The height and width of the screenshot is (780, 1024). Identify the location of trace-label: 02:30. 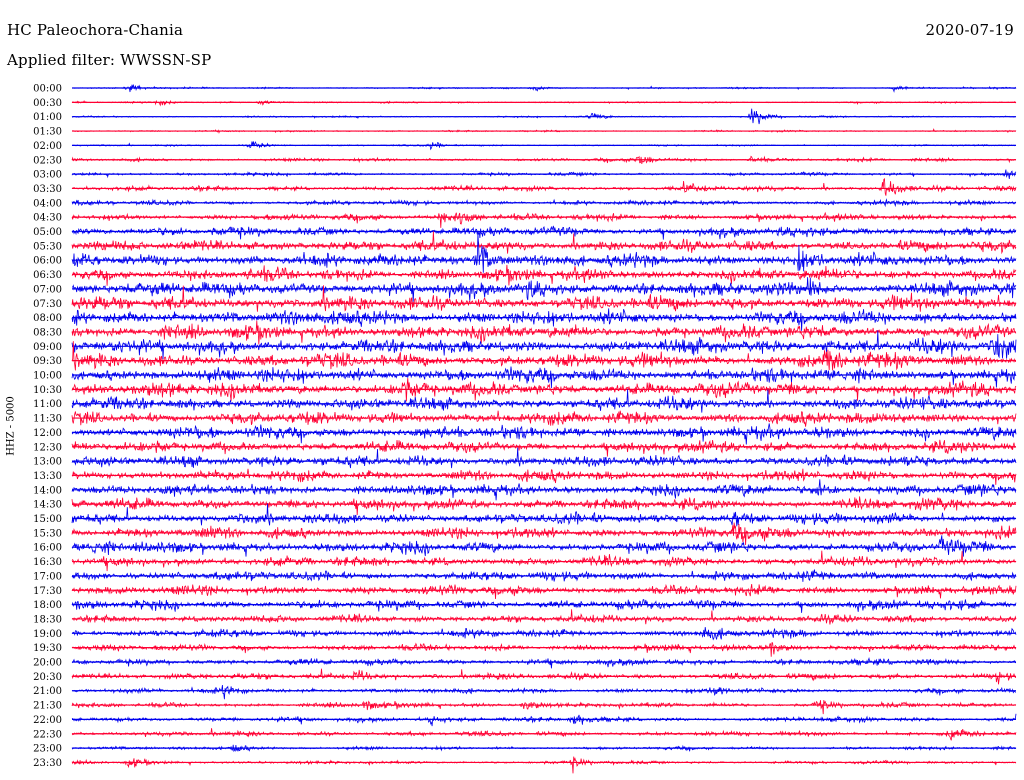
(47, 160).